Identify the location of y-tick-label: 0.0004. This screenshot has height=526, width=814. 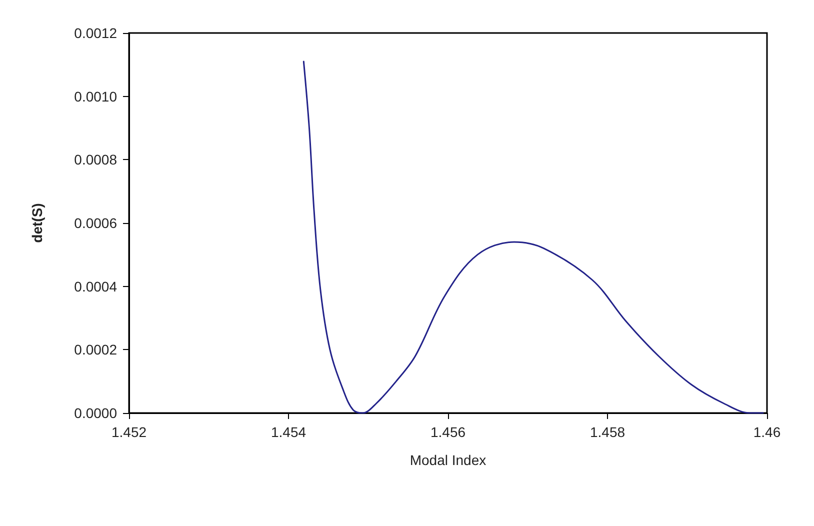
(96, 286).